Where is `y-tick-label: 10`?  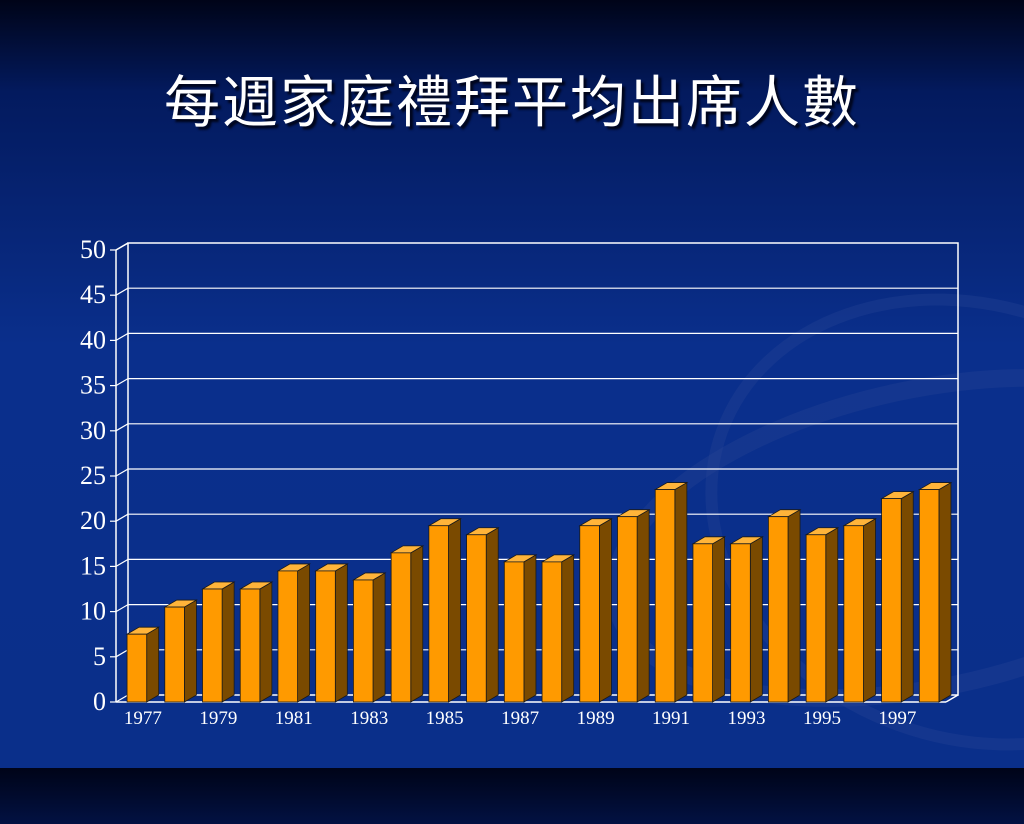
y-tick-label: 10 is located at coordinates (93, 611).